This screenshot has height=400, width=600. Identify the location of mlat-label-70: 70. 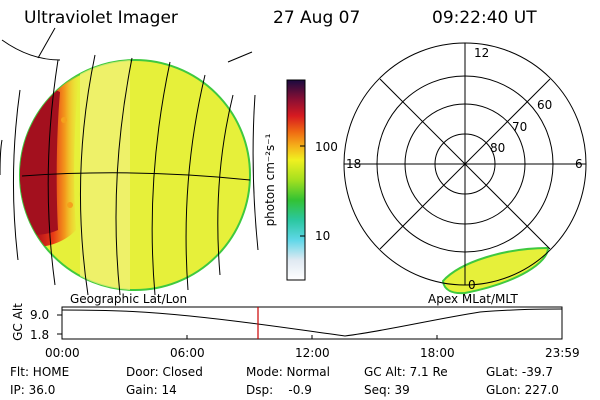
(520, 127).